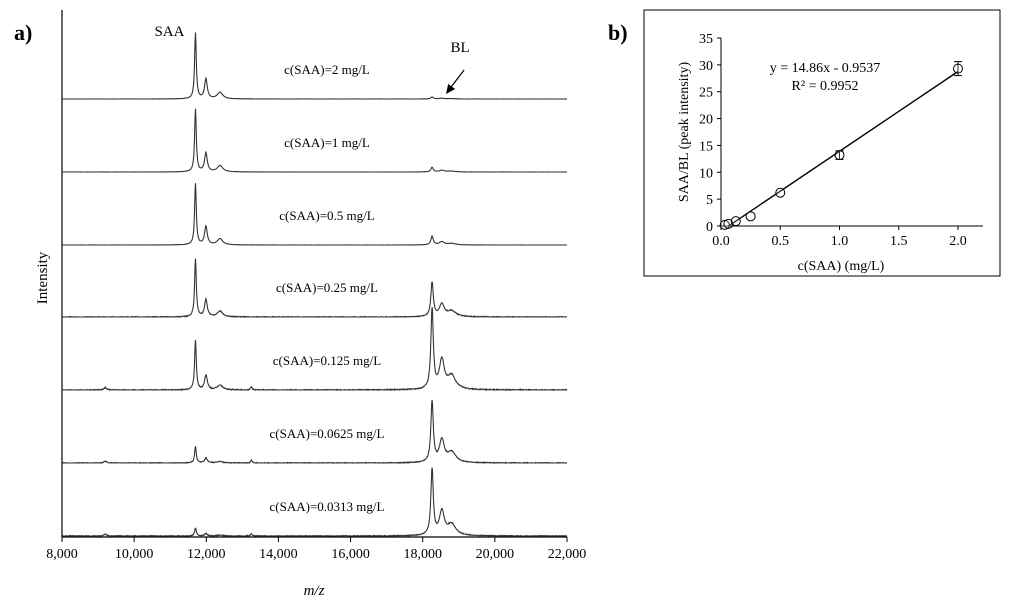  I want to click on fit-r-squared: R² = 0.9952, so click(825, 86).